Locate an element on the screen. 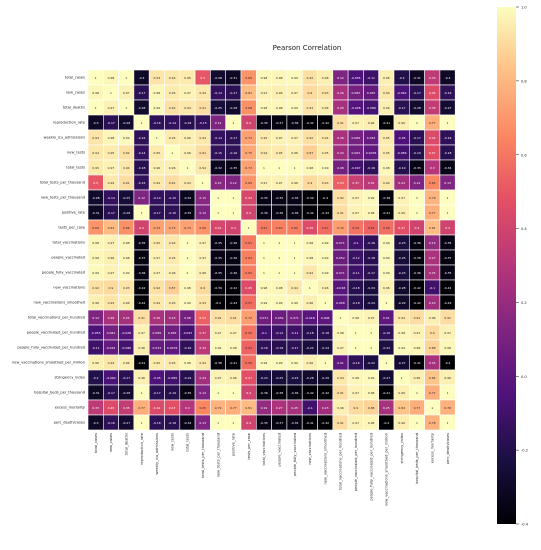 This screenshot has height=550, width=541. cell-value-label: 0.63 is located at coordinates (248, 258).